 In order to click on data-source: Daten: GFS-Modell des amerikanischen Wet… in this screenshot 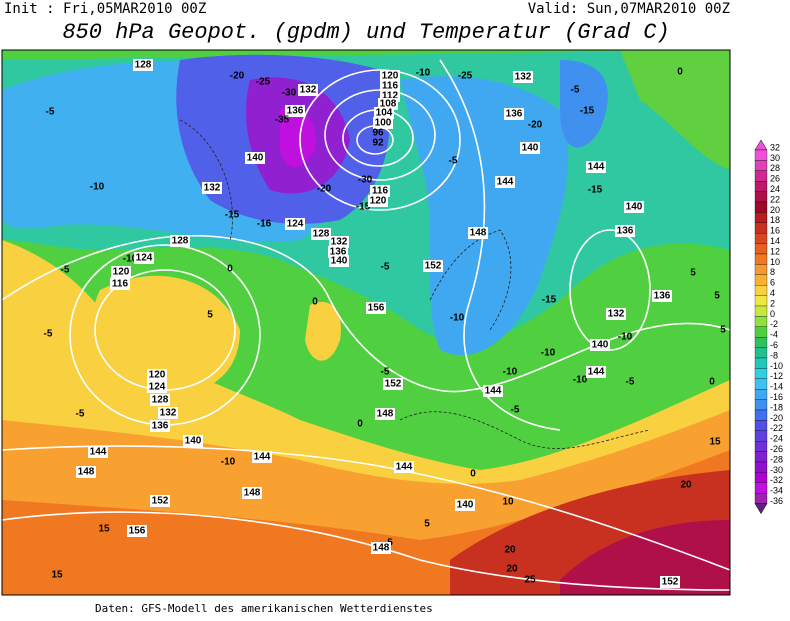, I will do `click(264, 608)`.